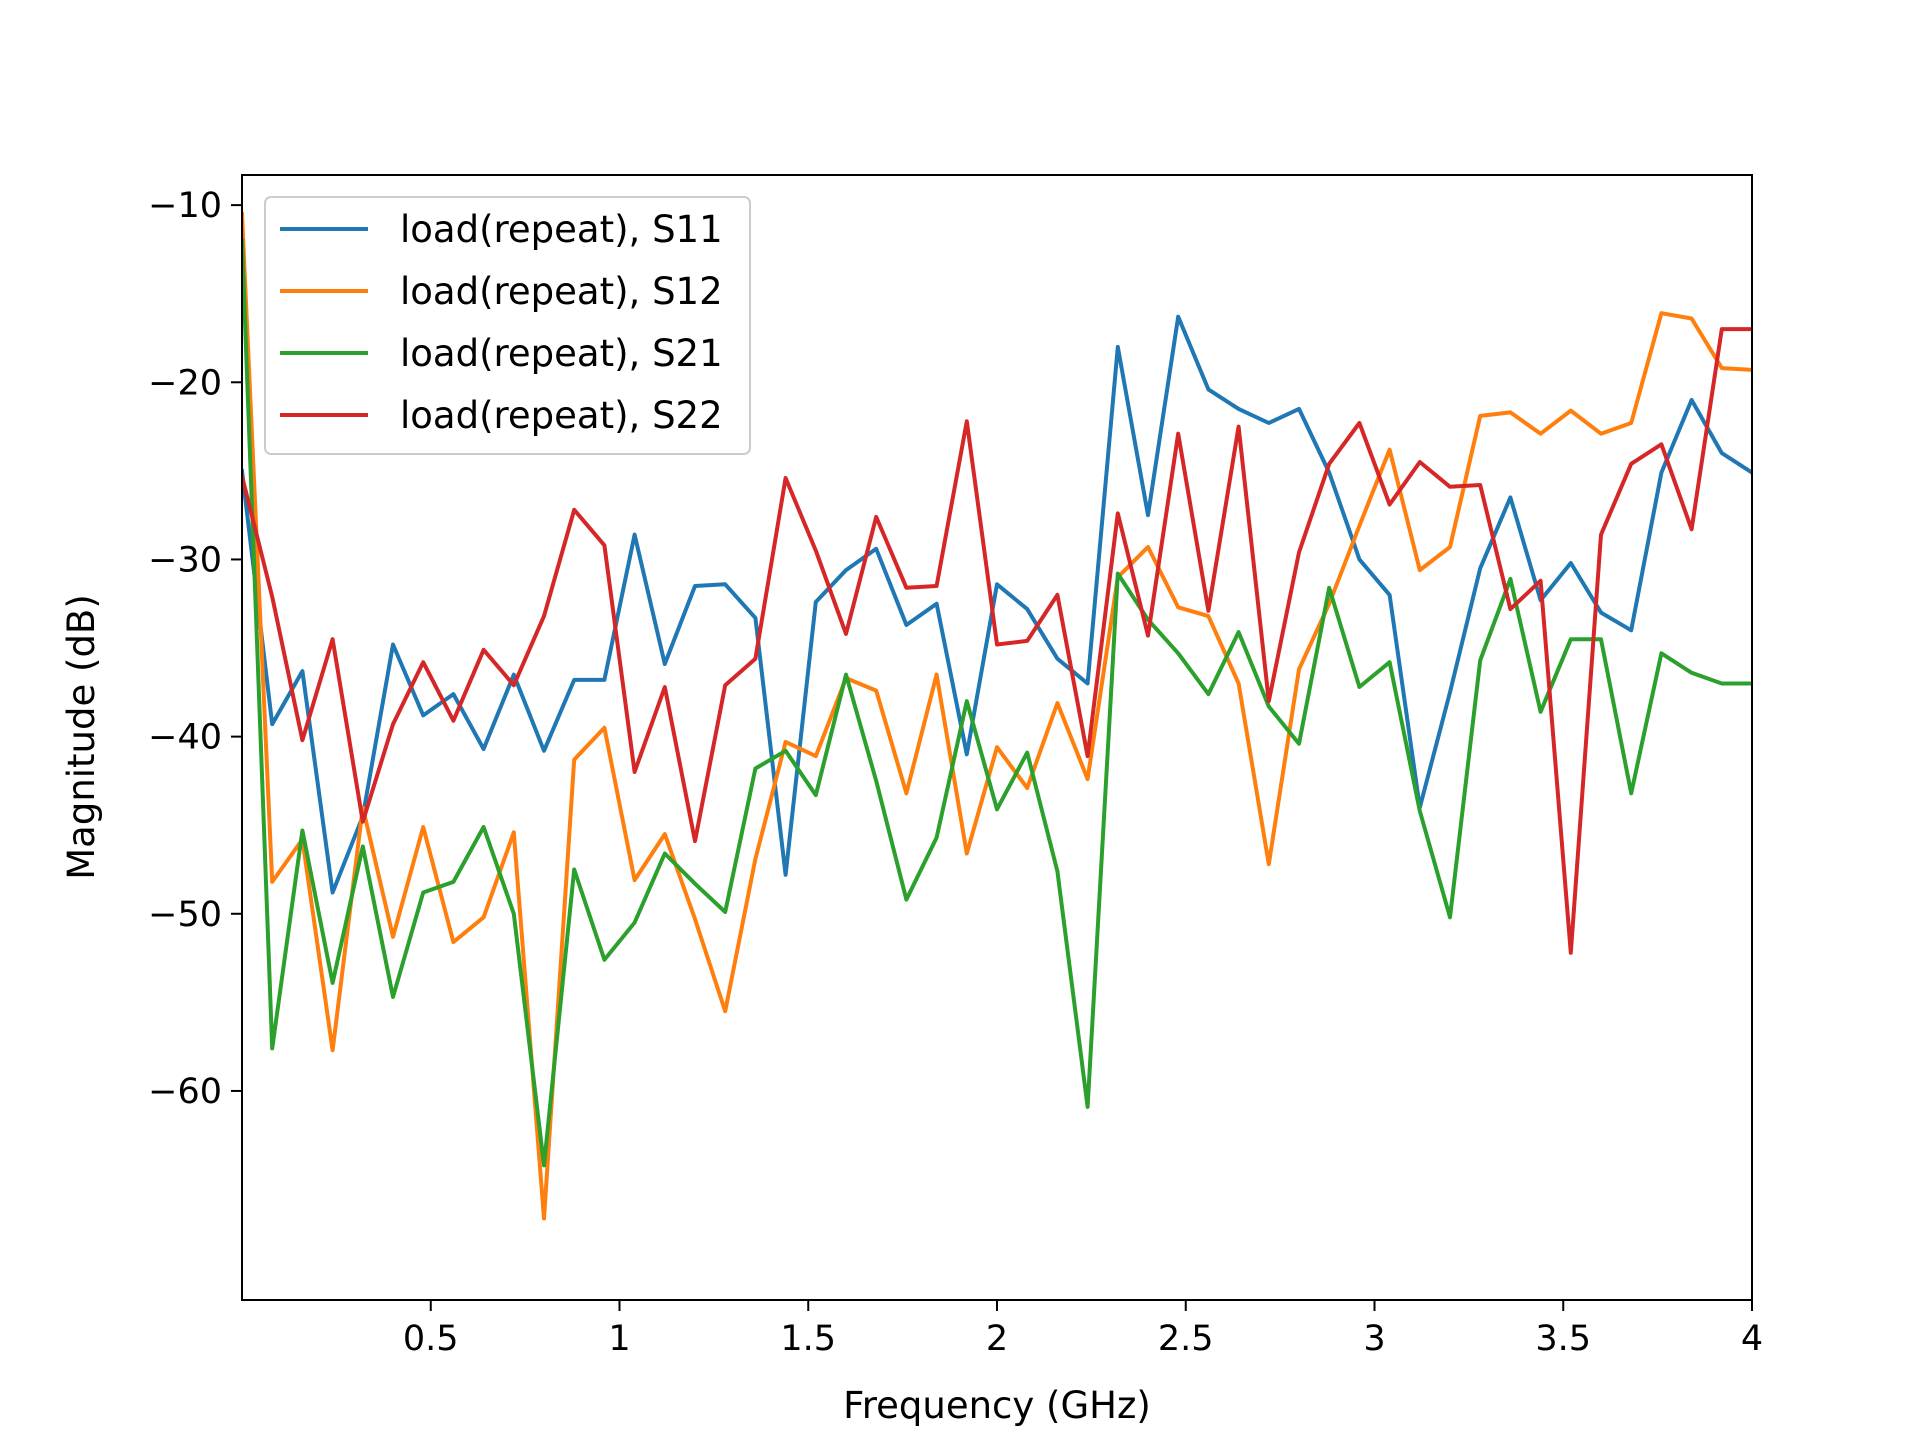  I want to click on x-tick-label: 3, so click(1374, 1339).